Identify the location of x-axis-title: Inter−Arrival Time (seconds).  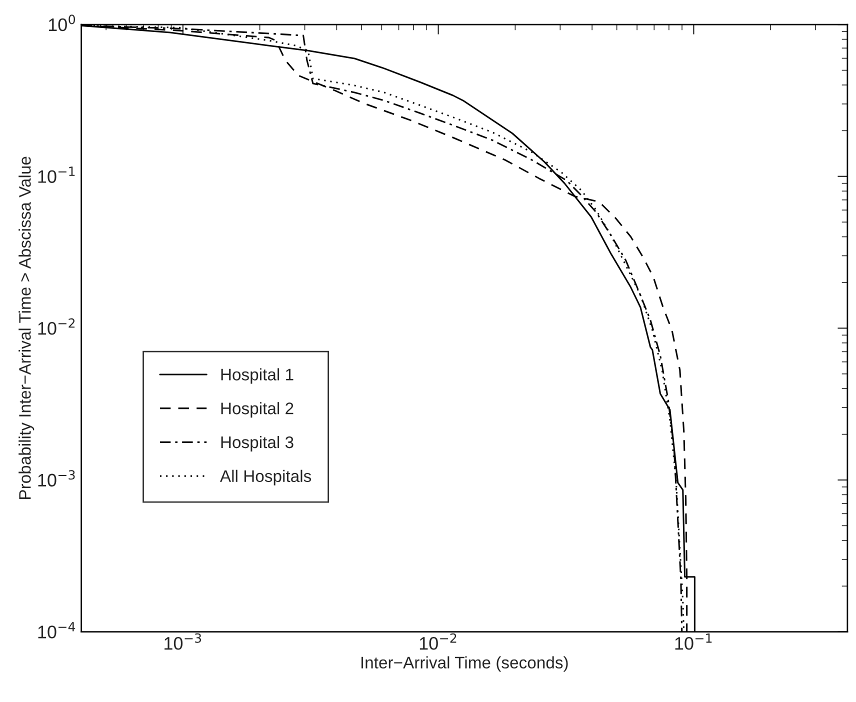
(464, 664).